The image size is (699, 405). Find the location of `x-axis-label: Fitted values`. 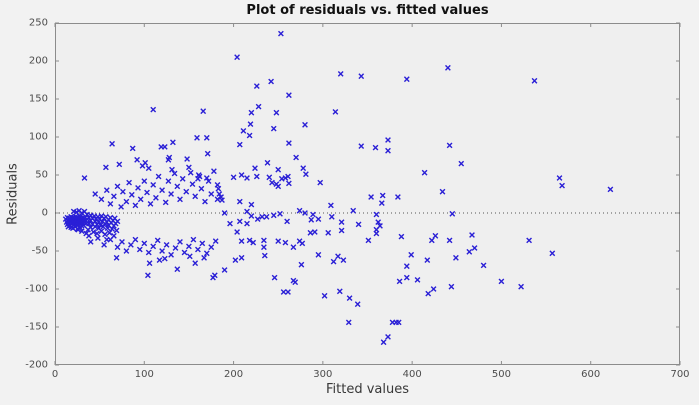

x-axis-label: Fitted values is located at coordinates (367, 389).